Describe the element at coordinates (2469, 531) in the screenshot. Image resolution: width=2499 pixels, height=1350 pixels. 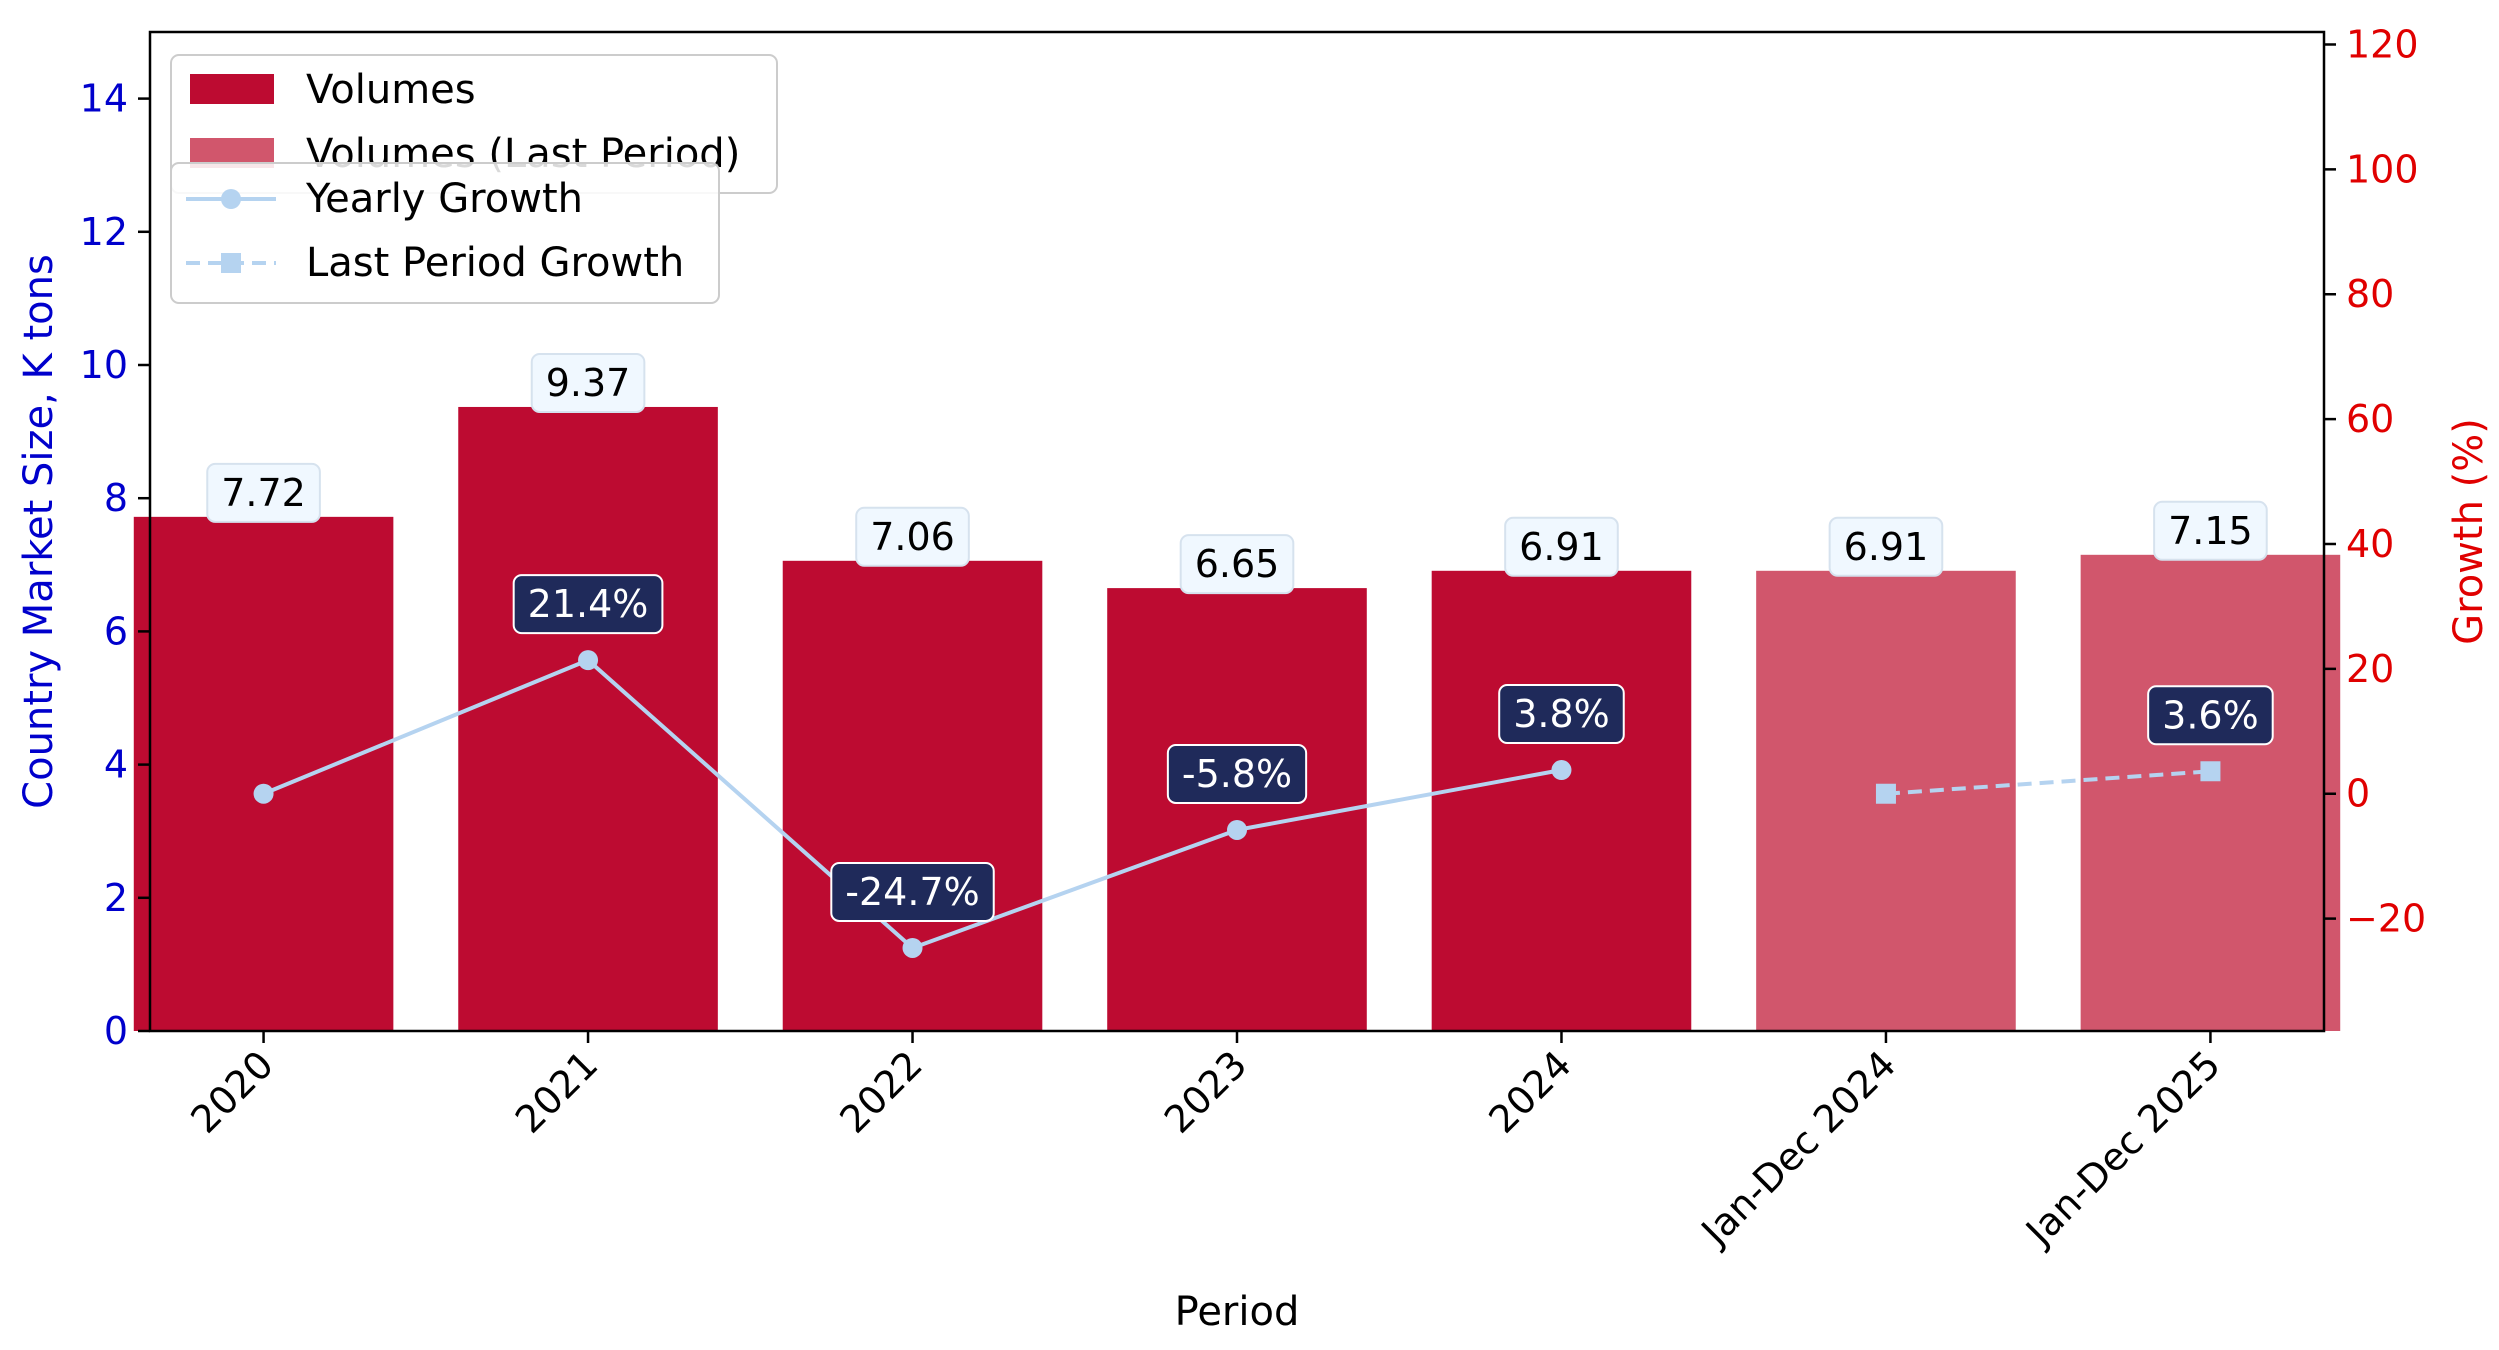
I see `right-y-axis-title: Growth (%)` at that location.